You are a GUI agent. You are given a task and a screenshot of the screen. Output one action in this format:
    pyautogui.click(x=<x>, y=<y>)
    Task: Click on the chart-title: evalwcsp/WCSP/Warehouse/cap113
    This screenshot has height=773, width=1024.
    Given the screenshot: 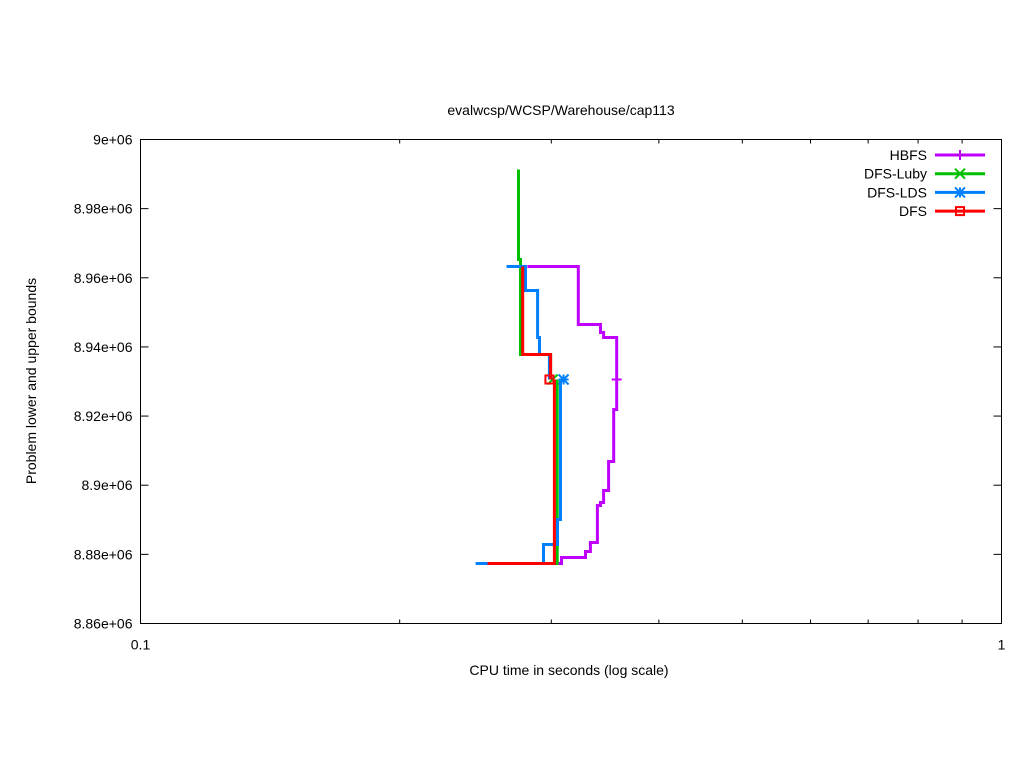 What is the action you would take?
    pyautogui.click(x=560, y=110)
    